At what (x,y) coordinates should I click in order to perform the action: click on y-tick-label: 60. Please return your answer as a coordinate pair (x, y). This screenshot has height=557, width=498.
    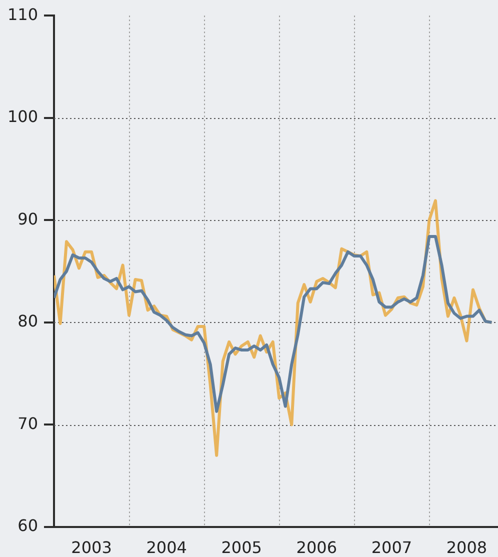
    Looking at the image, I should click on (28, 526).